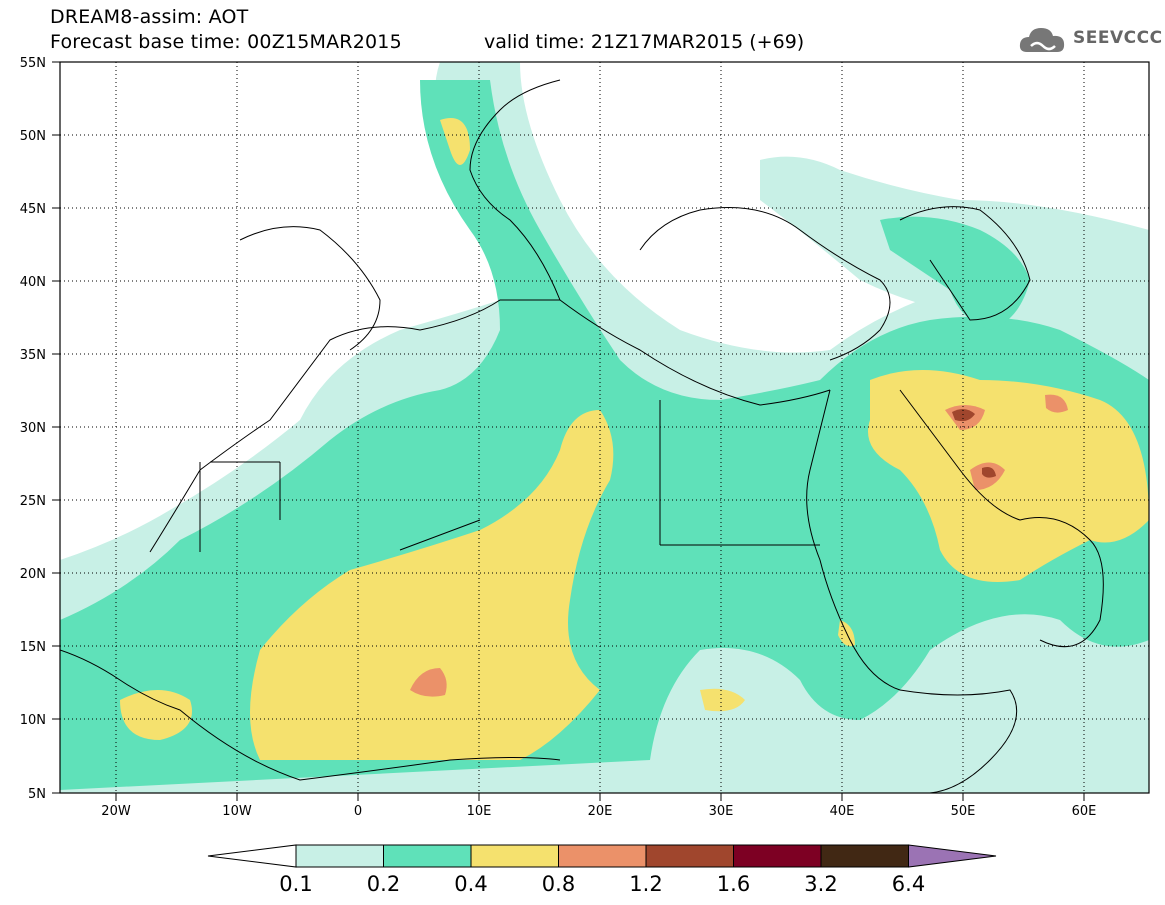 Image resolution: width=1165 pixels, height=905 pixels. What do you see at coordinates (237, 811) in the screenshot?
I see `lon-label: 10W` at bounding box center [237, 811].